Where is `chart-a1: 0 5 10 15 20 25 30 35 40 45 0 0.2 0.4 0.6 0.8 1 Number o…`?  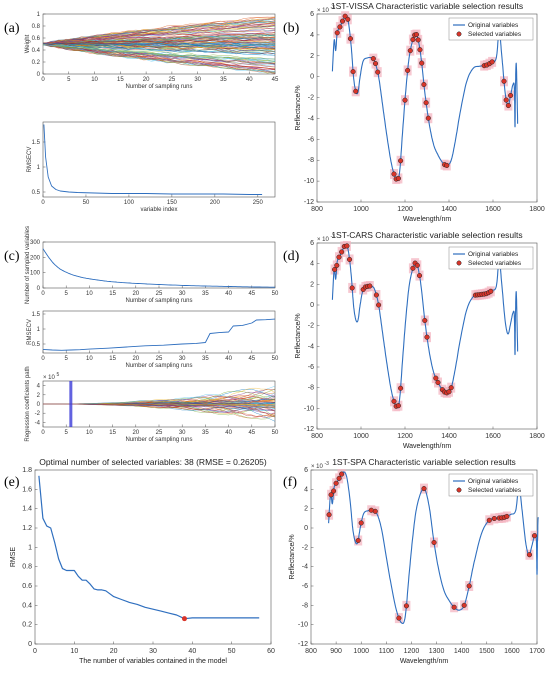 chart-a1: 0 5 10 15 20 25 30 35 40 45 0 0.2 0.4 0.6 0.8 1 Number o… is located at coordinates (152, 51).